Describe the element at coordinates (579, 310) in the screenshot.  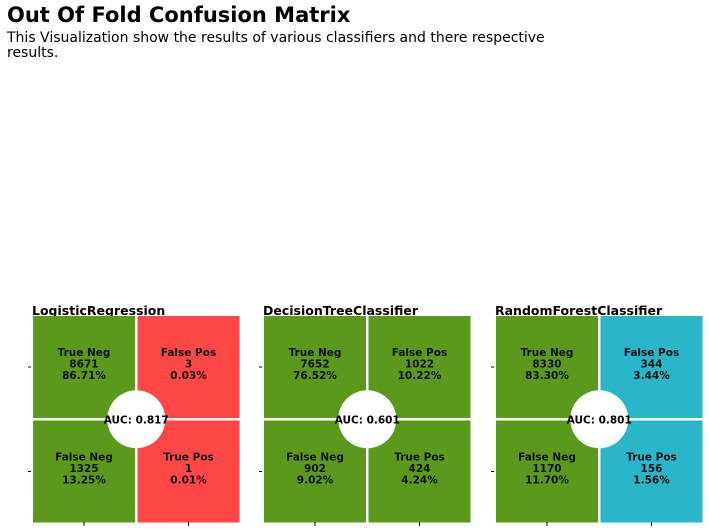
I see `randomforestclassifier-title: RandomForestClassifier` at that location.